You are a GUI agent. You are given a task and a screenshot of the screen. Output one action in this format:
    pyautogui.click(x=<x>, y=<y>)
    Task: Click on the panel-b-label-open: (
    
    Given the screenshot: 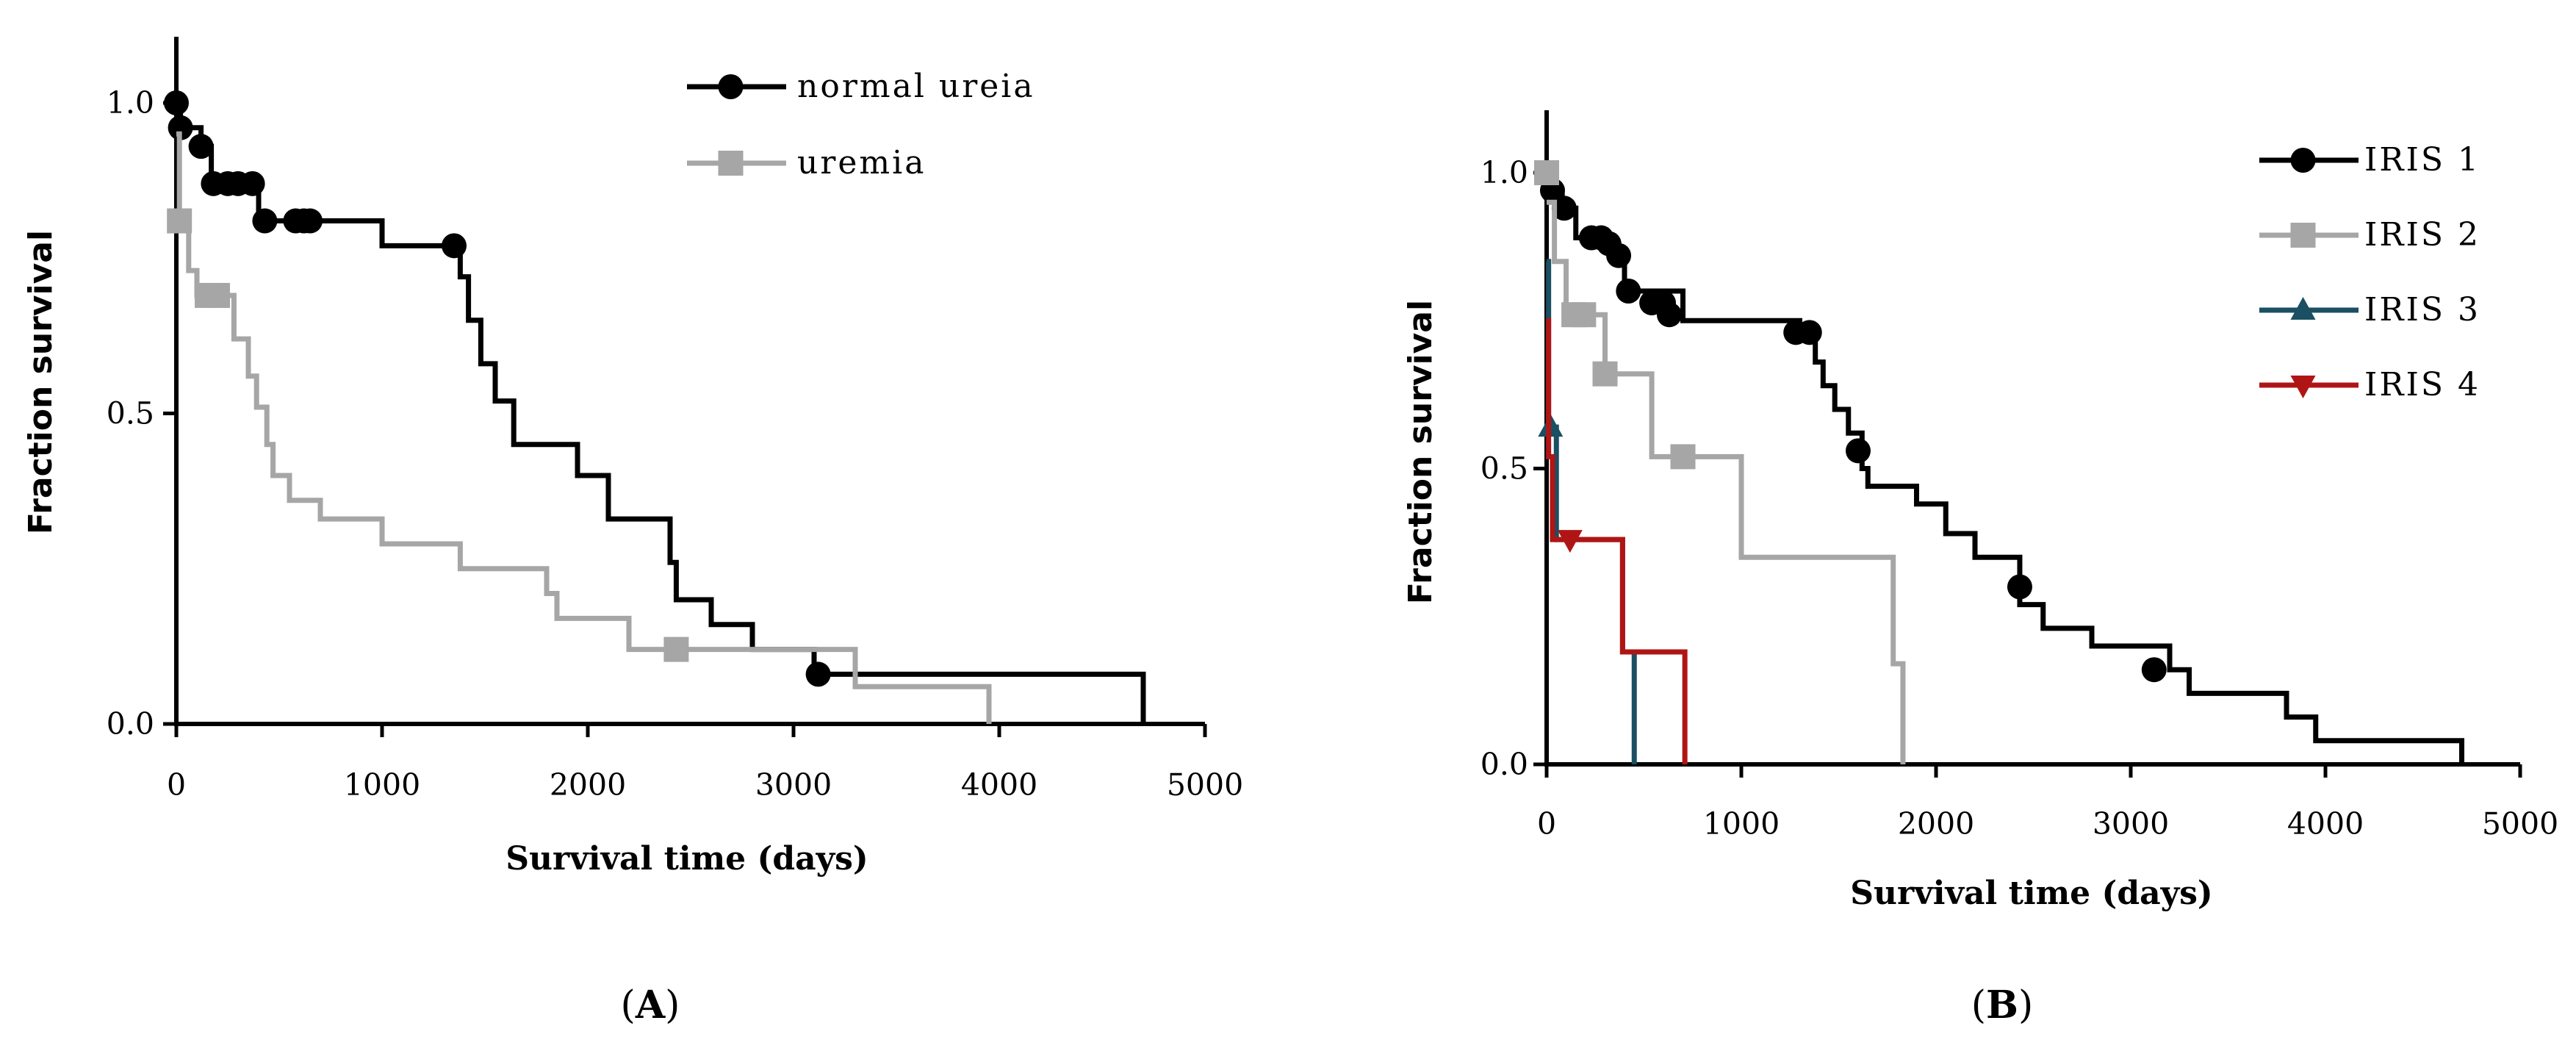 What is the action you would take?
    pyautogui.click(x=1979, y=1005)
    